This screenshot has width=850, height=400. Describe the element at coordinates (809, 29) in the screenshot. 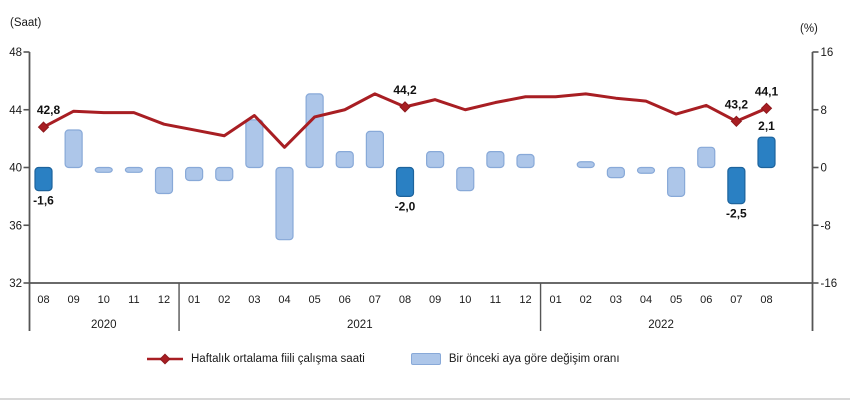

I see `right-axis-unit-label: (%)` at that location.